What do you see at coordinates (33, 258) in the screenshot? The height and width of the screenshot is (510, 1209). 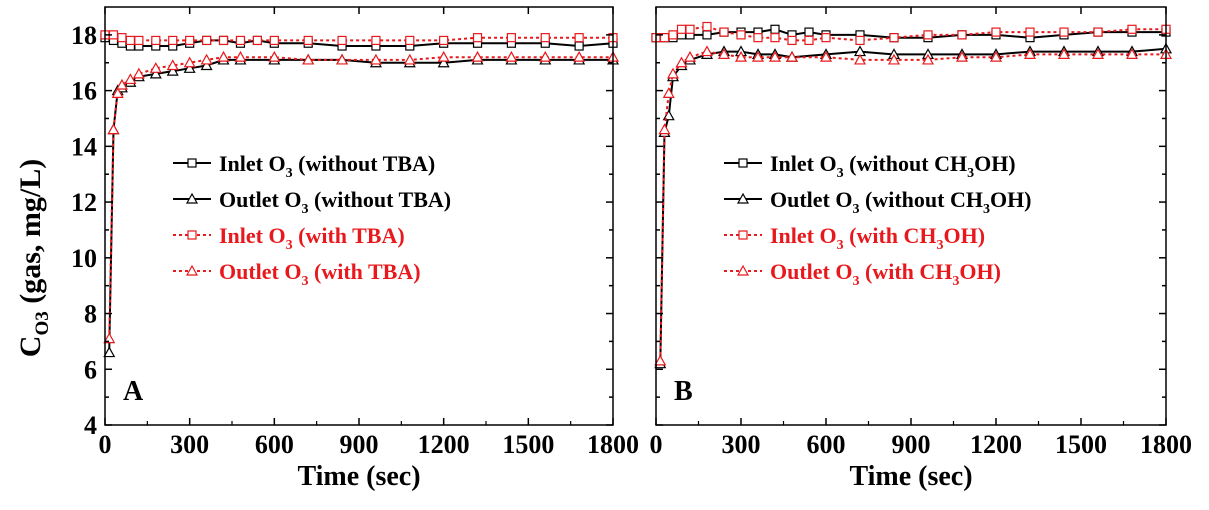 I see `y-axis-title: CO3 (gas, mg/L)` at bounding box center [33, 258].